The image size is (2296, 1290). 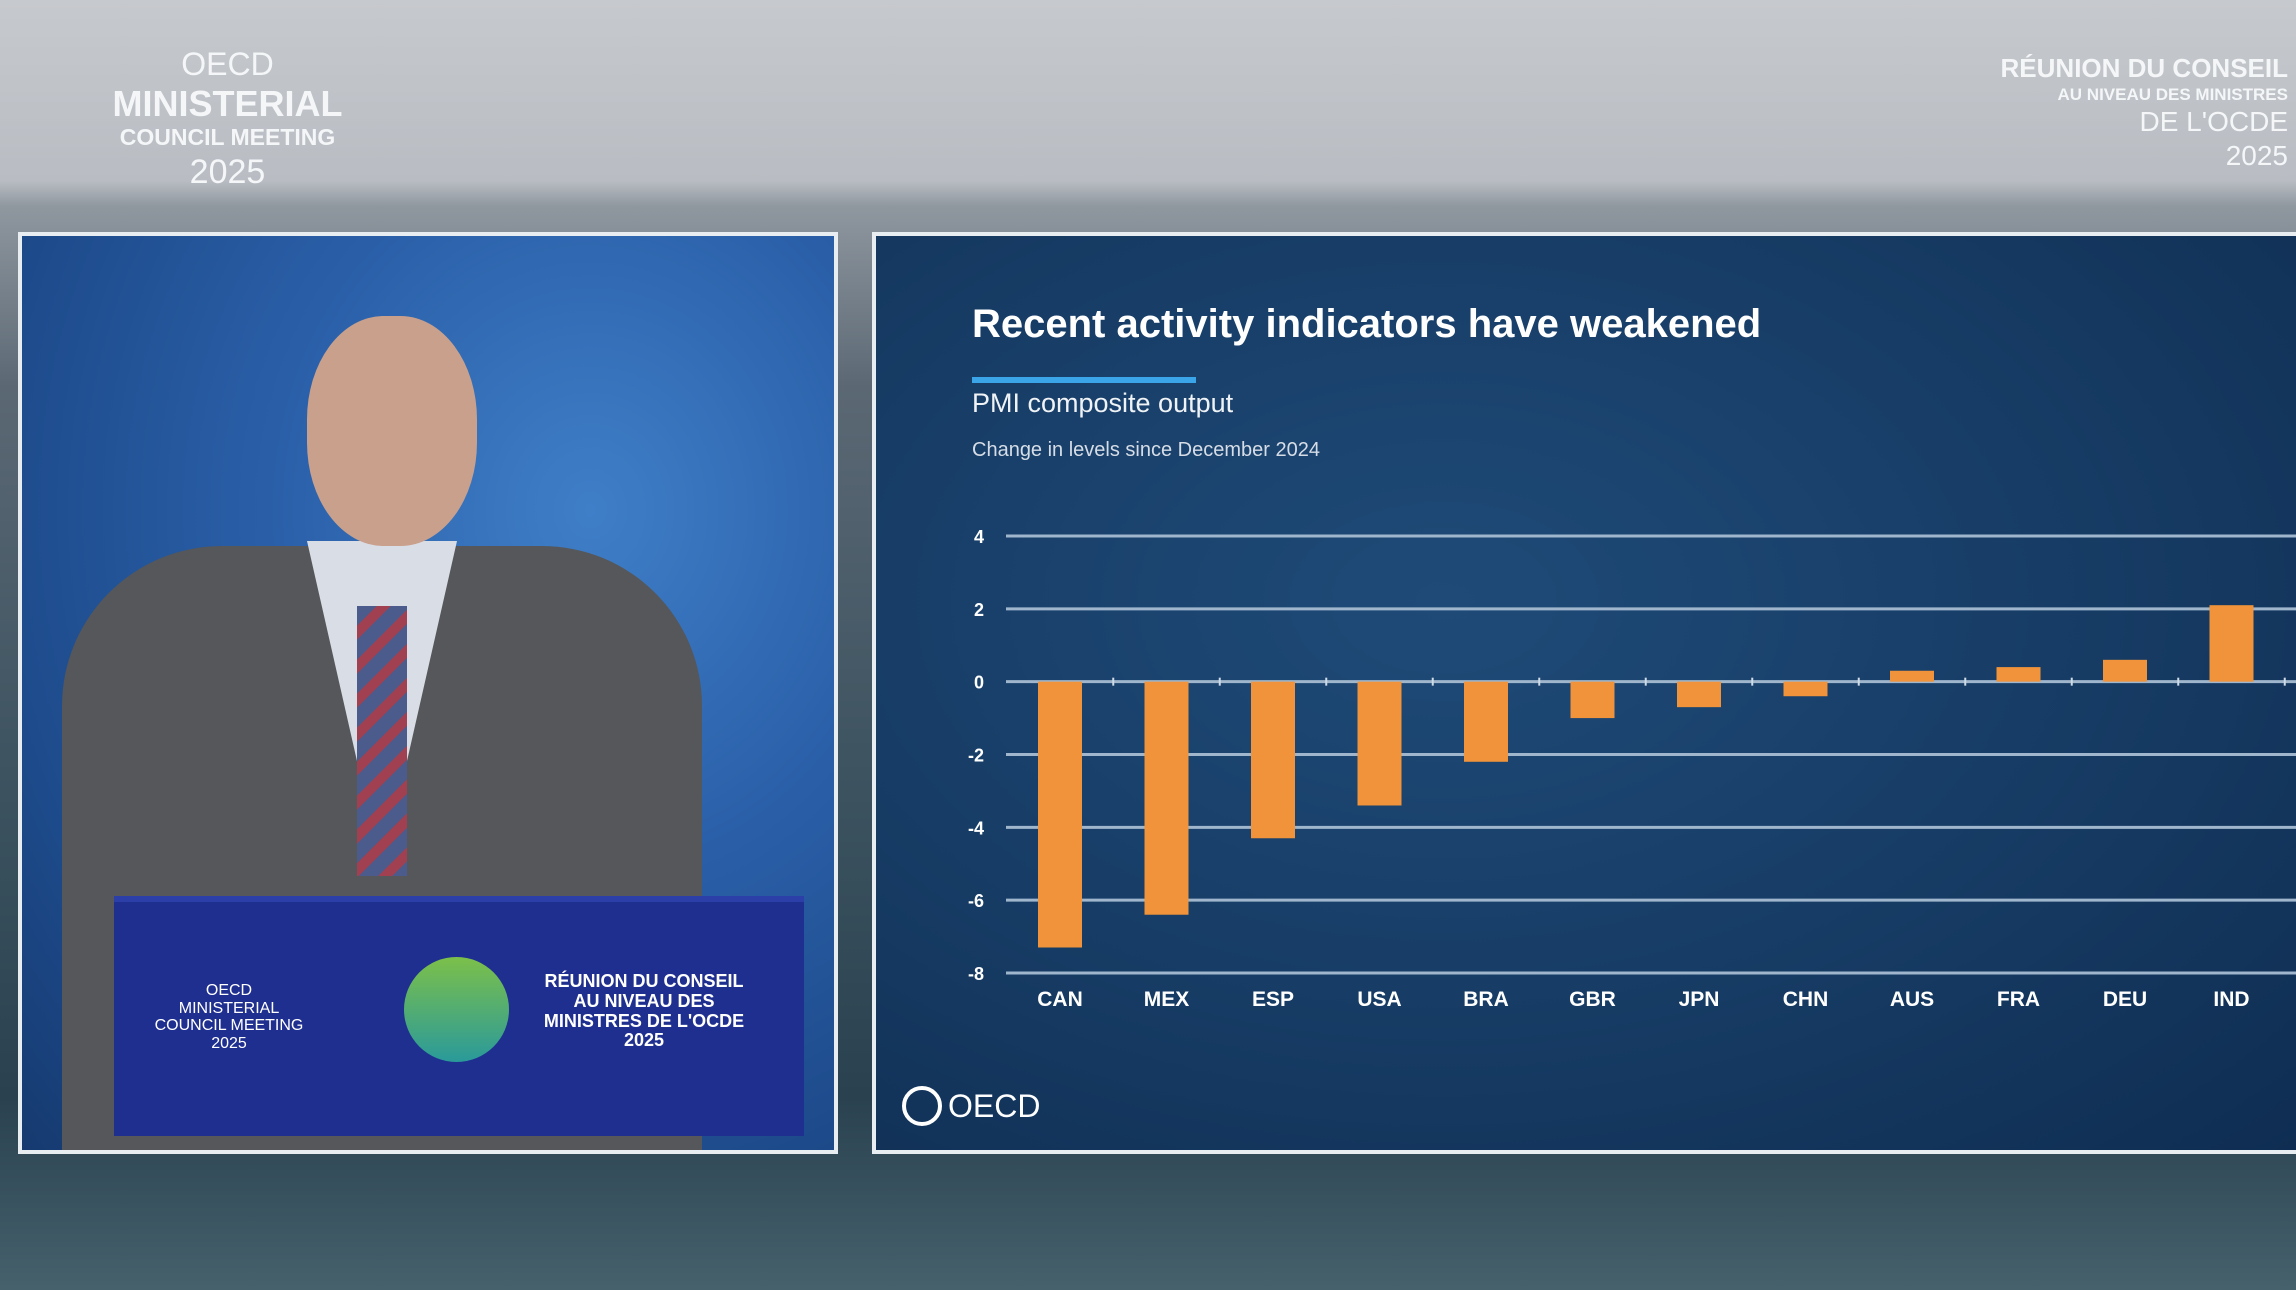 What do you see at coordinates (382, 741) in the screenshot?
I see `speaker-tie` at bounding box center [382, 741].